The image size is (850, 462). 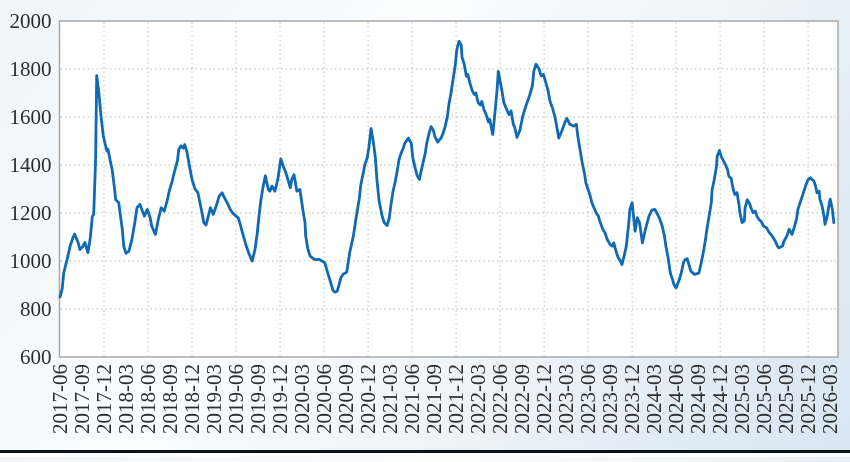 What do you see at coordinates (425, 455) in the screenshot?
I see `window-bottom-margin` at bounding box center [425, 455].